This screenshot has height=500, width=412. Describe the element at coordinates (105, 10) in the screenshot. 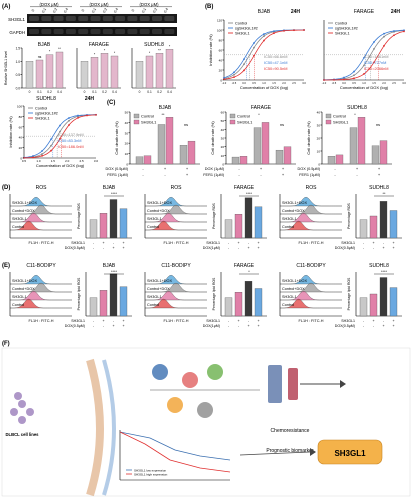

I see `dose-label: 0.2` at that location.